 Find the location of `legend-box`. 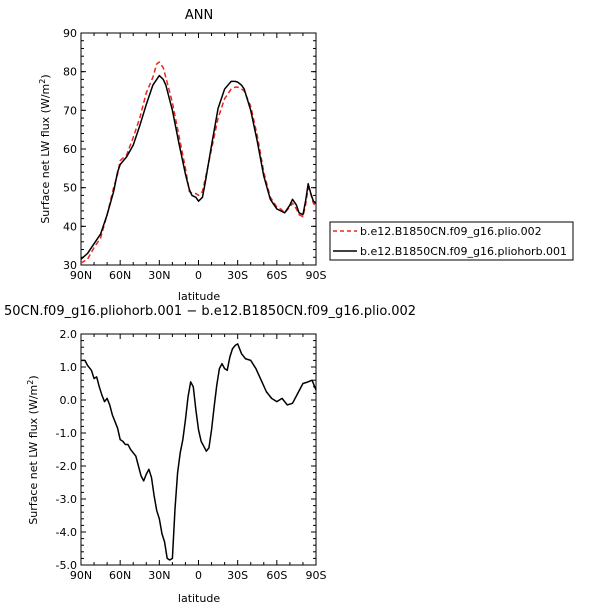

legend-box is located at coordinates (451, 241).